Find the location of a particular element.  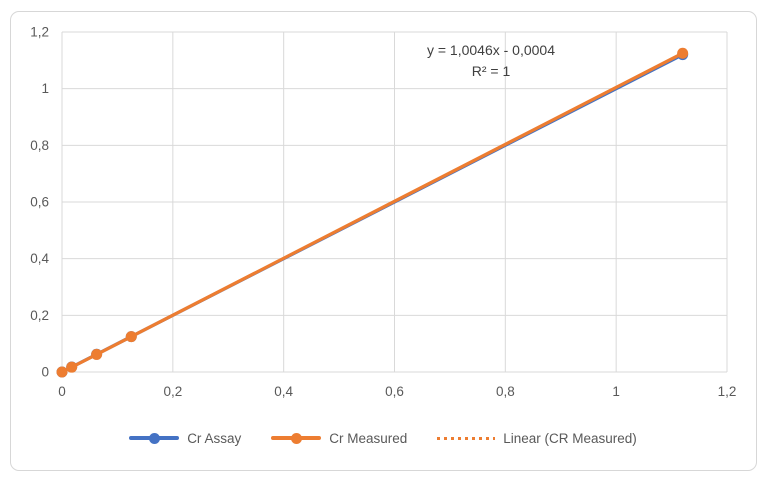

legend-item-cr-measured: Cr Measured is located at coordinates (339, 438).